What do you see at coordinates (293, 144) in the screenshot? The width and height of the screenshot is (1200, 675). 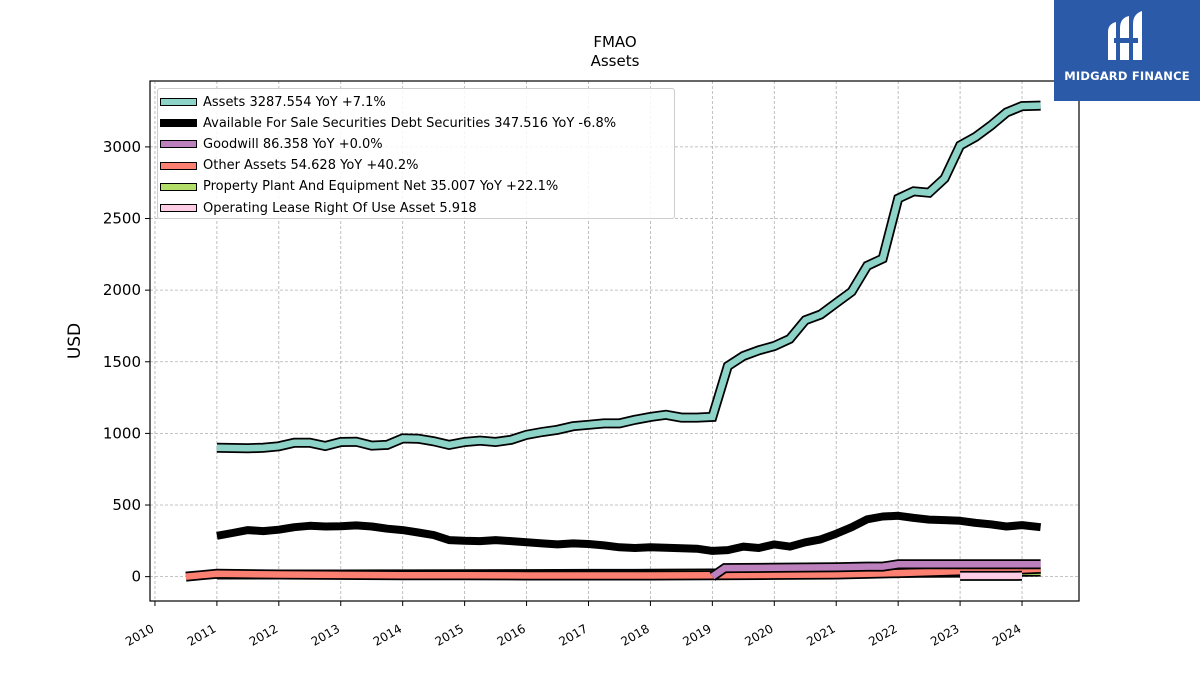 I see `legend-label: Goodwill 86.358 YoY +0.0%` at bounding box center [293, 144].